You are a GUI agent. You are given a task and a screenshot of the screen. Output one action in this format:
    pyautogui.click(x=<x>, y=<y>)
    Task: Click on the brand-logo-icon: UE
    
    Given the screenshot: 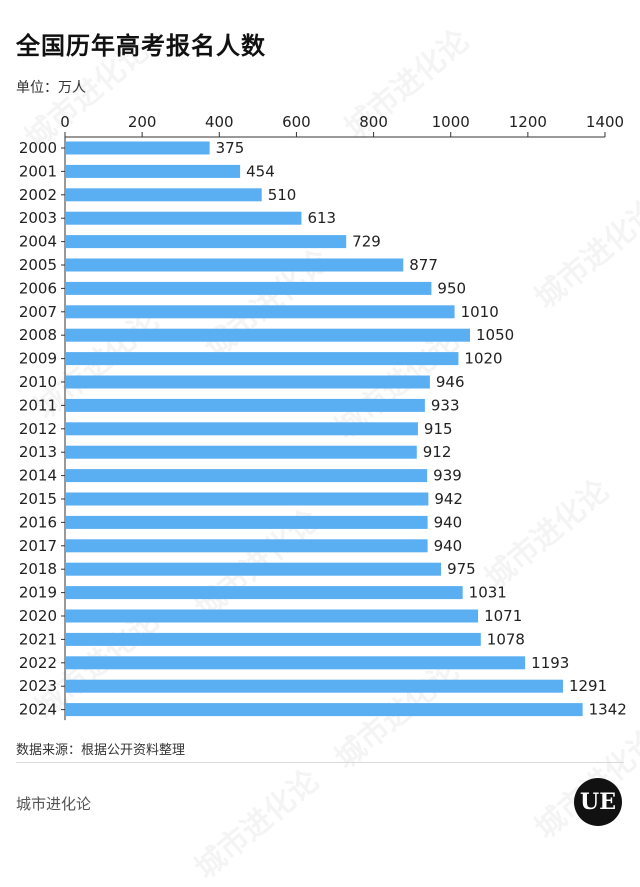 What is the action you would take?
    pyautogui.click(x=598, y=802)
    